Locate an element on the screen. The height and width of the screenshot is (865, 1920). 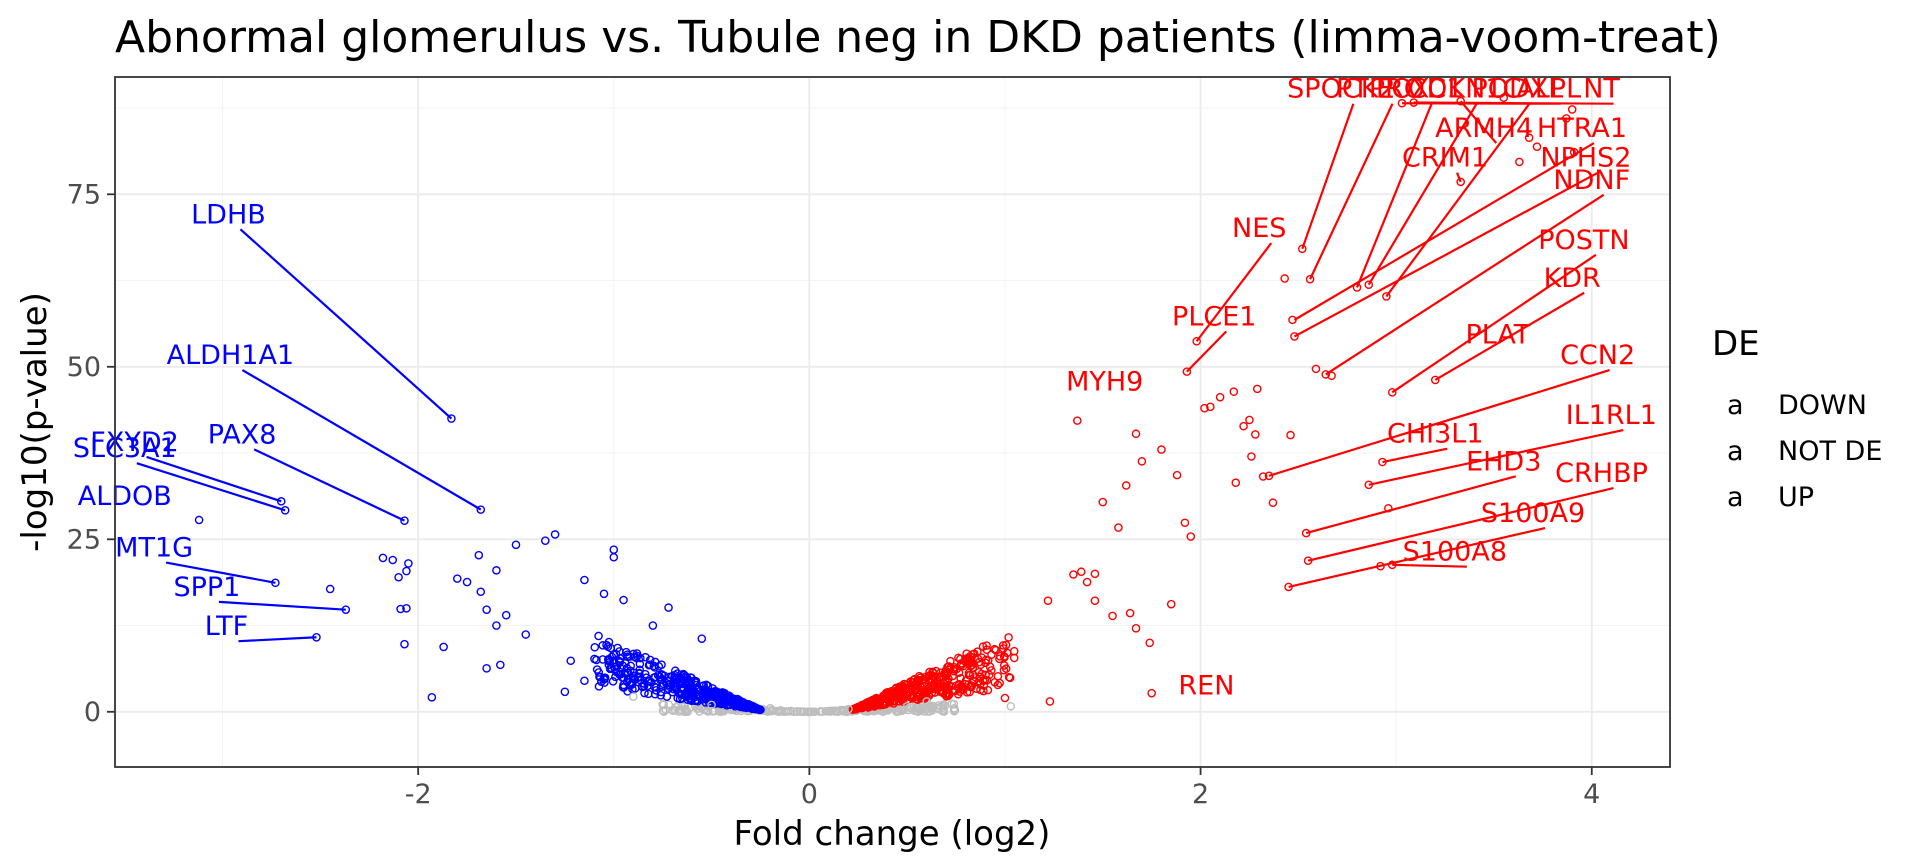
gene-label: SLC3A1 is located at coordinates (125, 448).